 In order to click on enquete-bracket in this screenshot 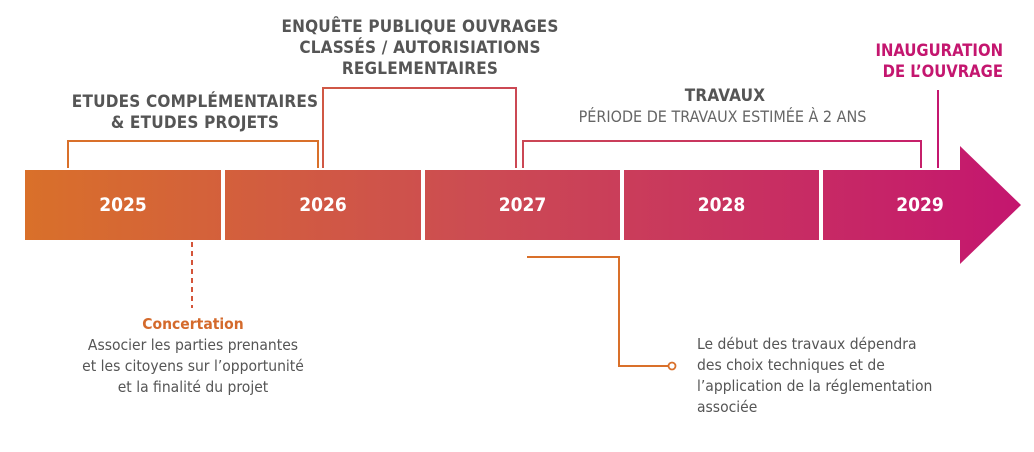, I will do `click(419, 127)`.